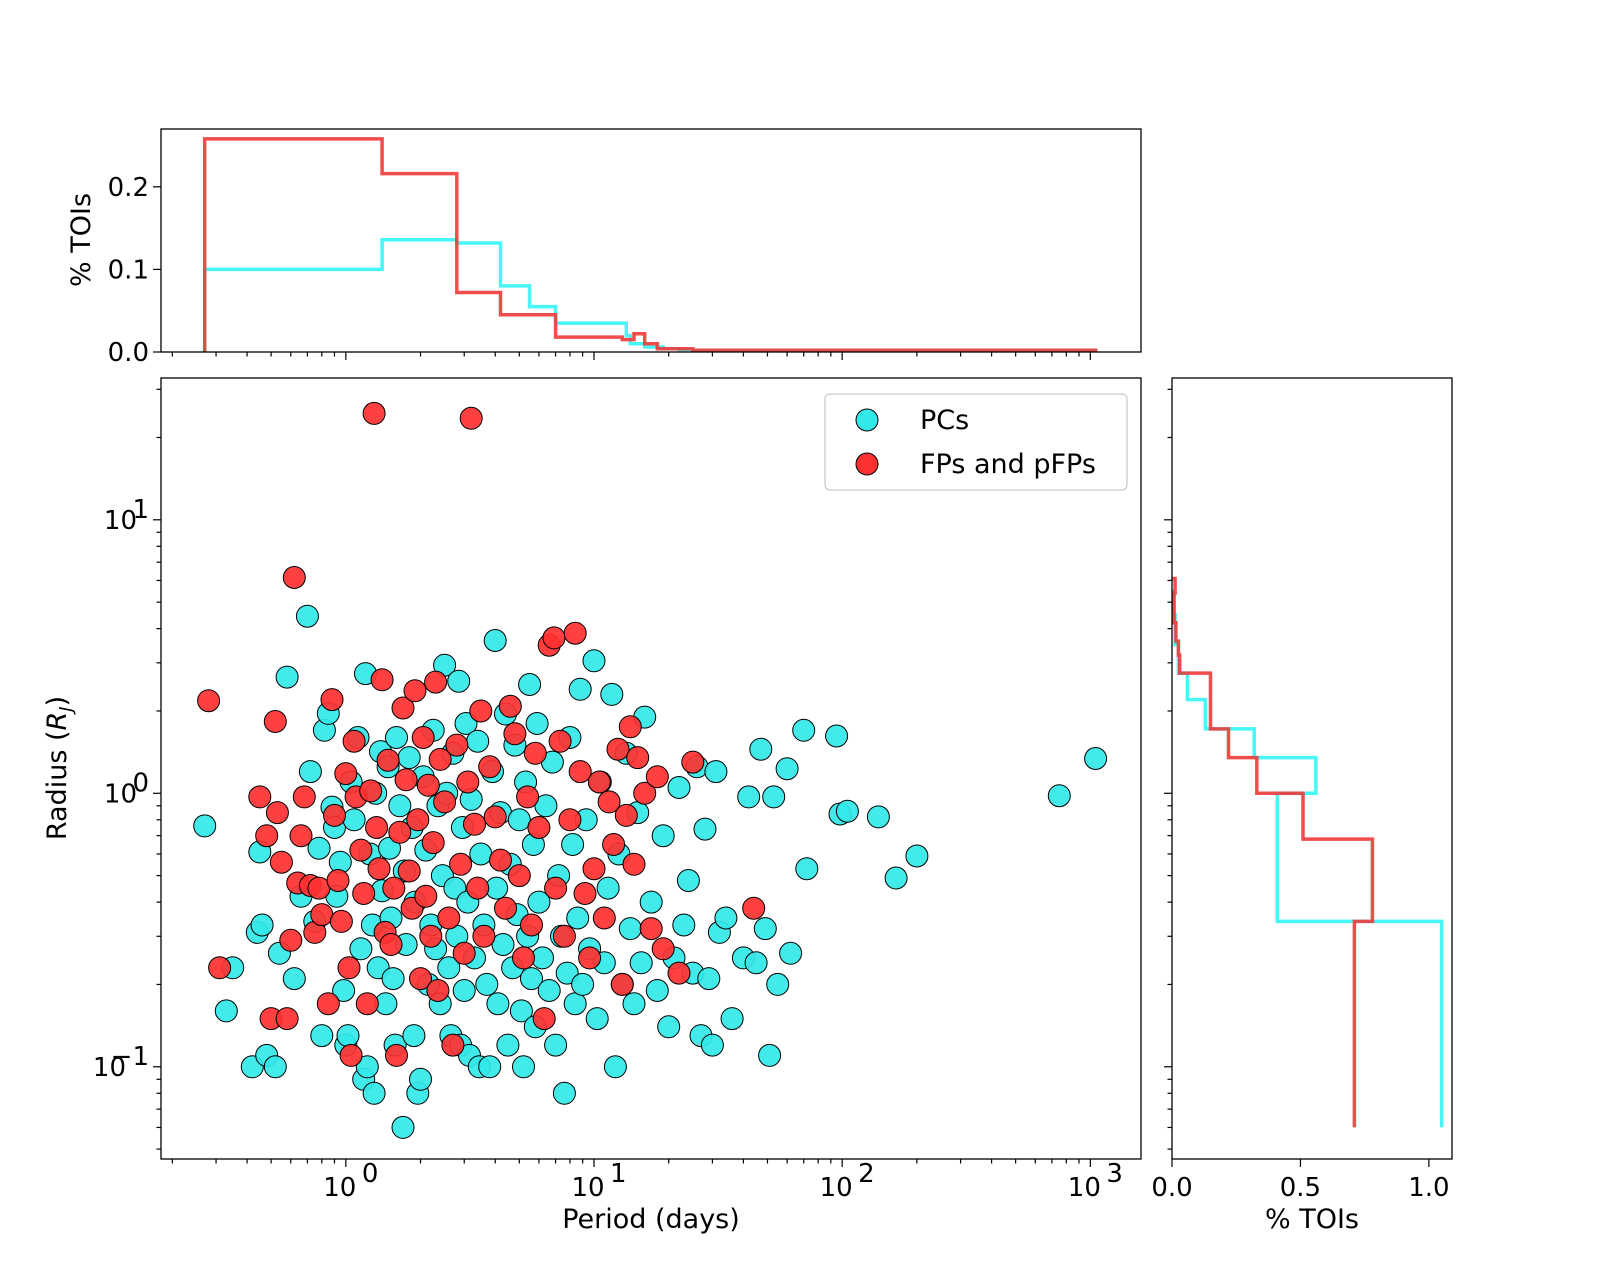 The width and height of the screenshot is (1600, 1280). I want to click on y-tick-label: 10, so click(120, 521).